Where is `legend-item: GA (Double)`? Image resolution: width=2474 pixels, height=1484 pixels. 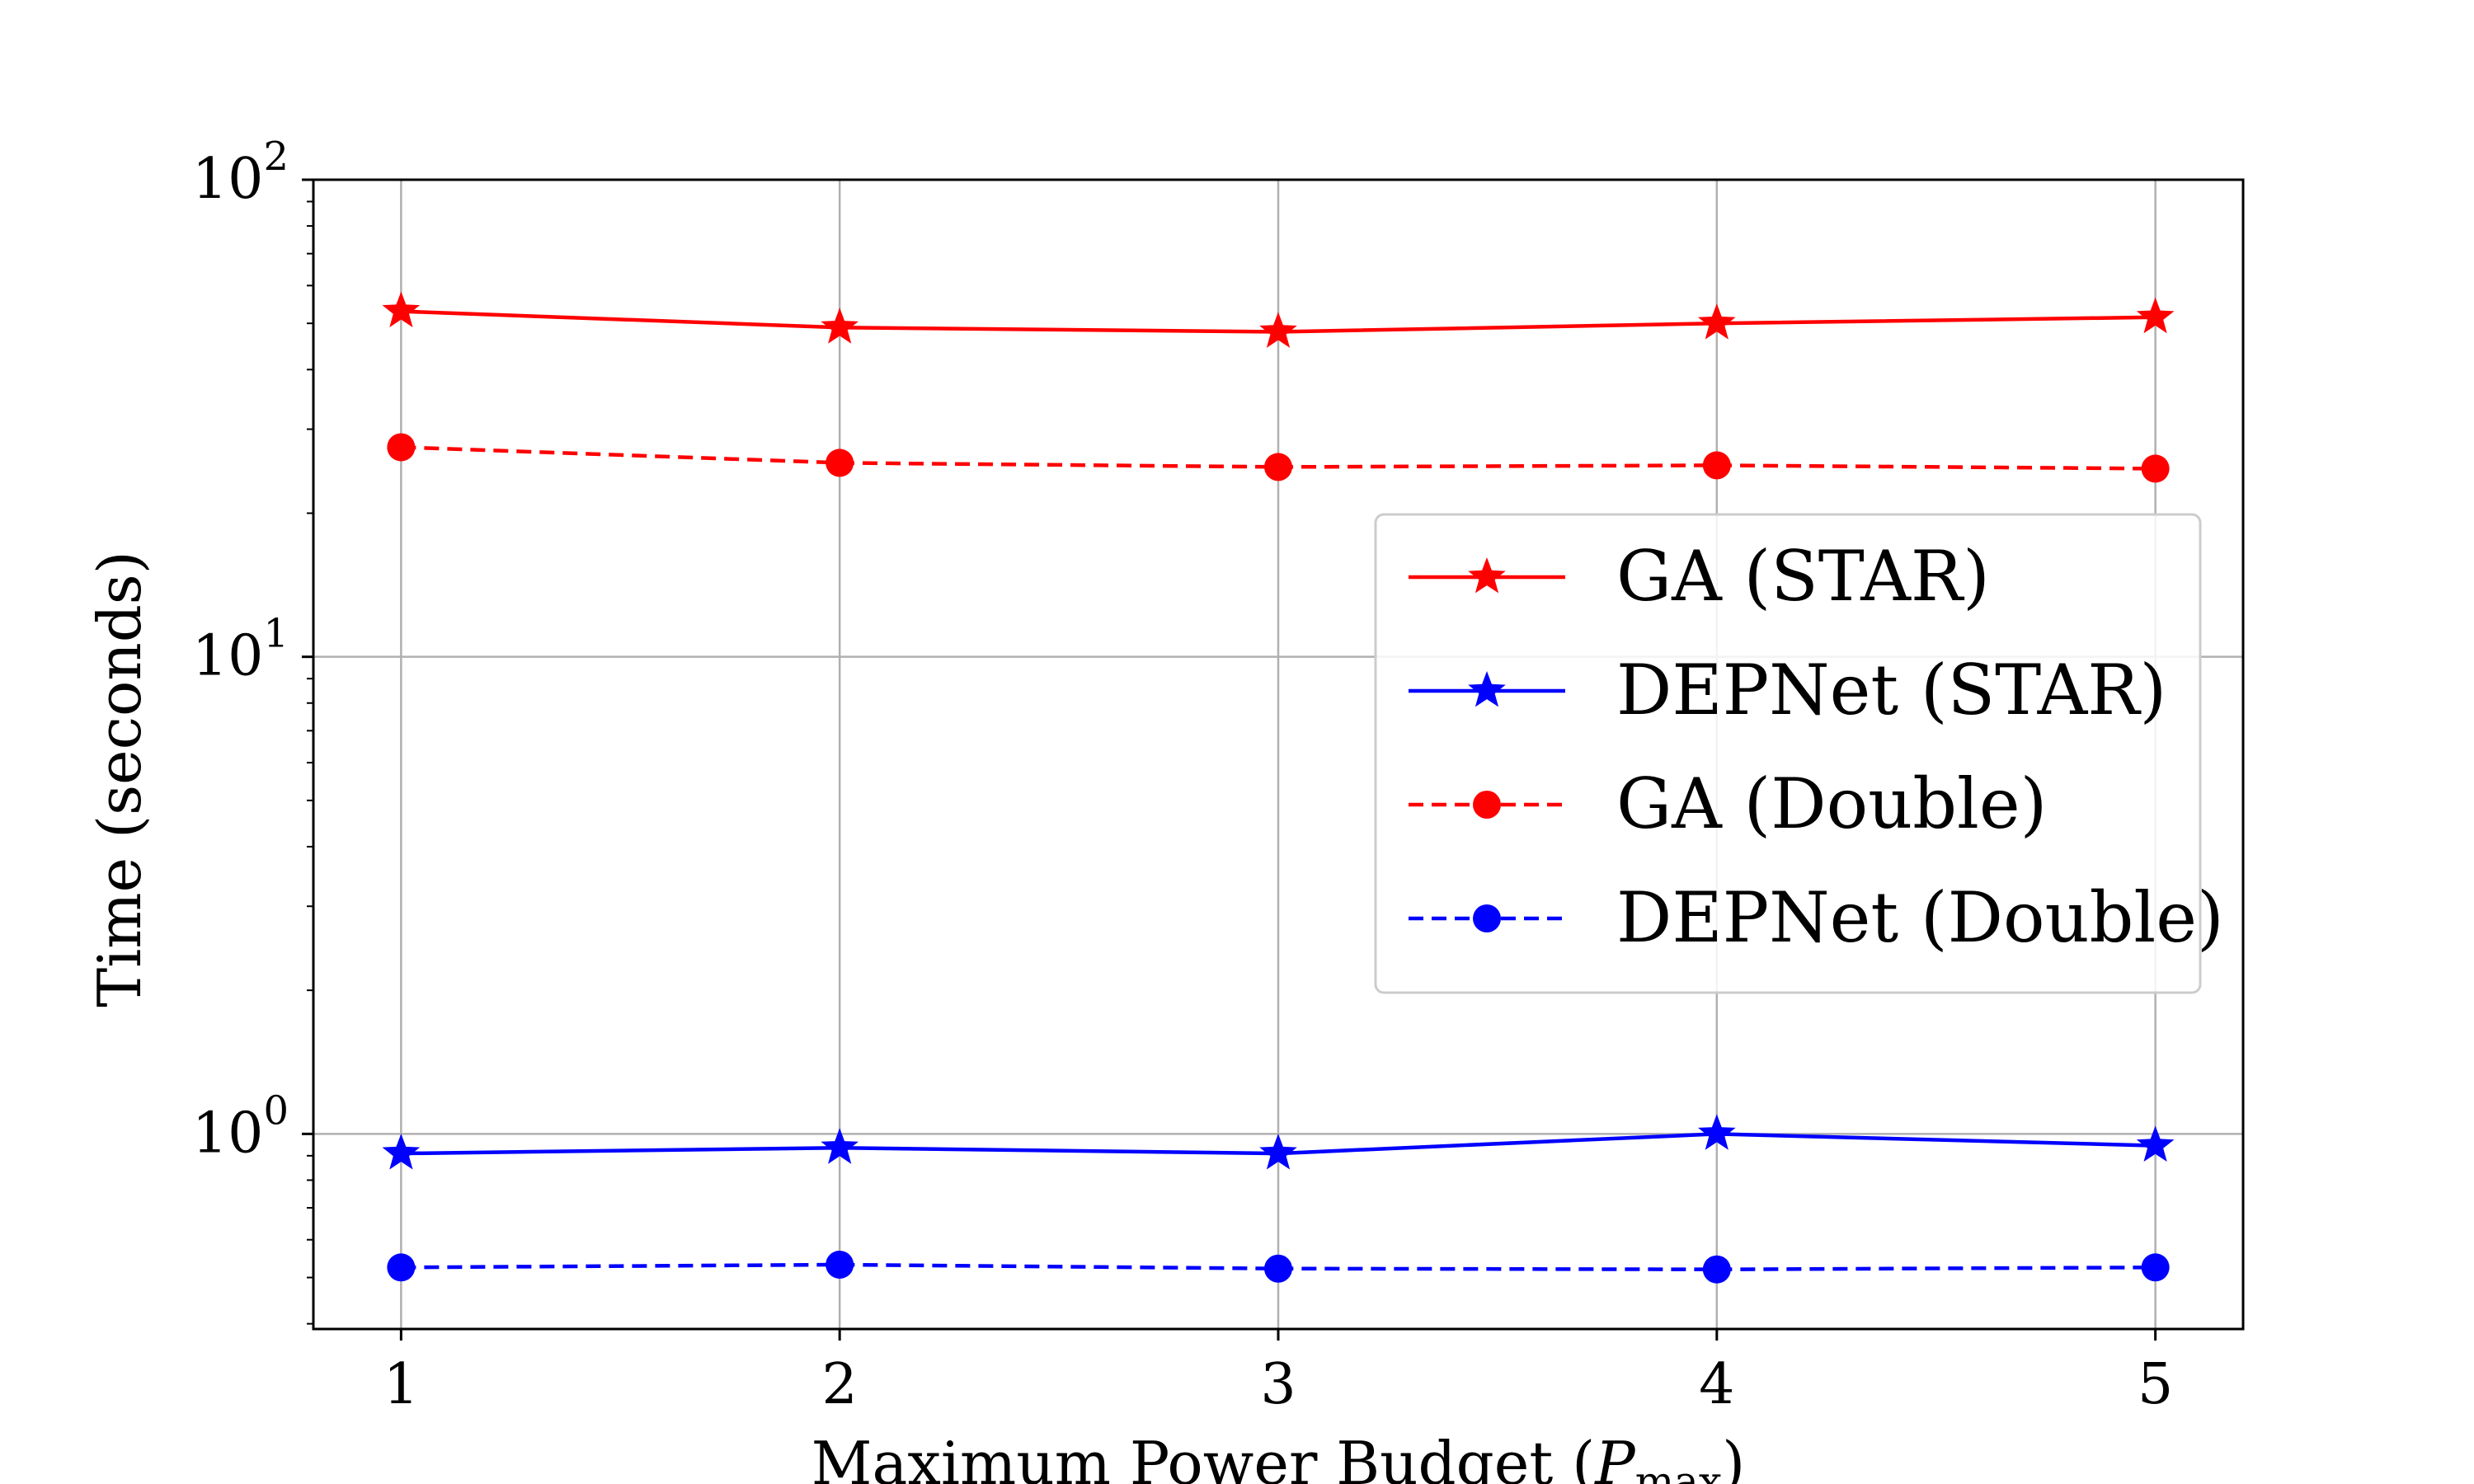 legend-item: GA (Double) is located at coordinates (1728, 803).